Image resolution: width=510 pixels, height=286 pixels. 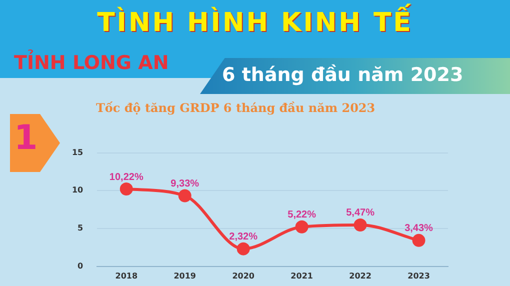 I want to click on x-tick-label: 2020, so click(x=243, y=275).